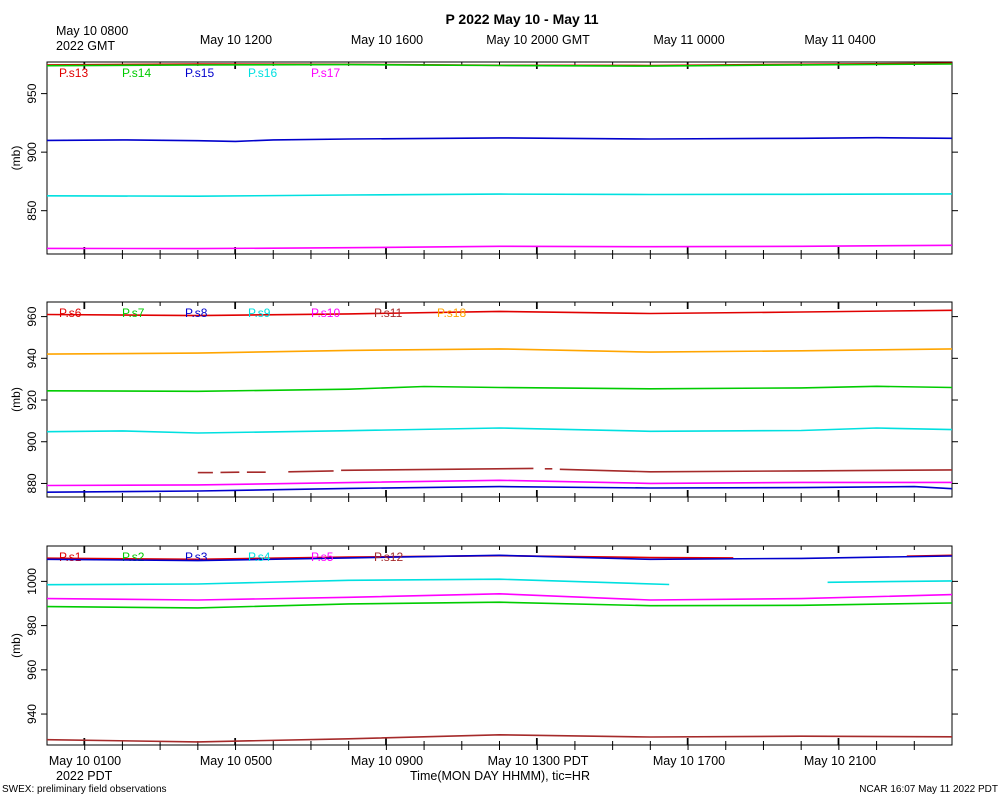 The height and width of the screenshot is (800, 1000). I want to click on footer-right: NCAR 16:07 May 11 2022 PDT, so click(928, 789).